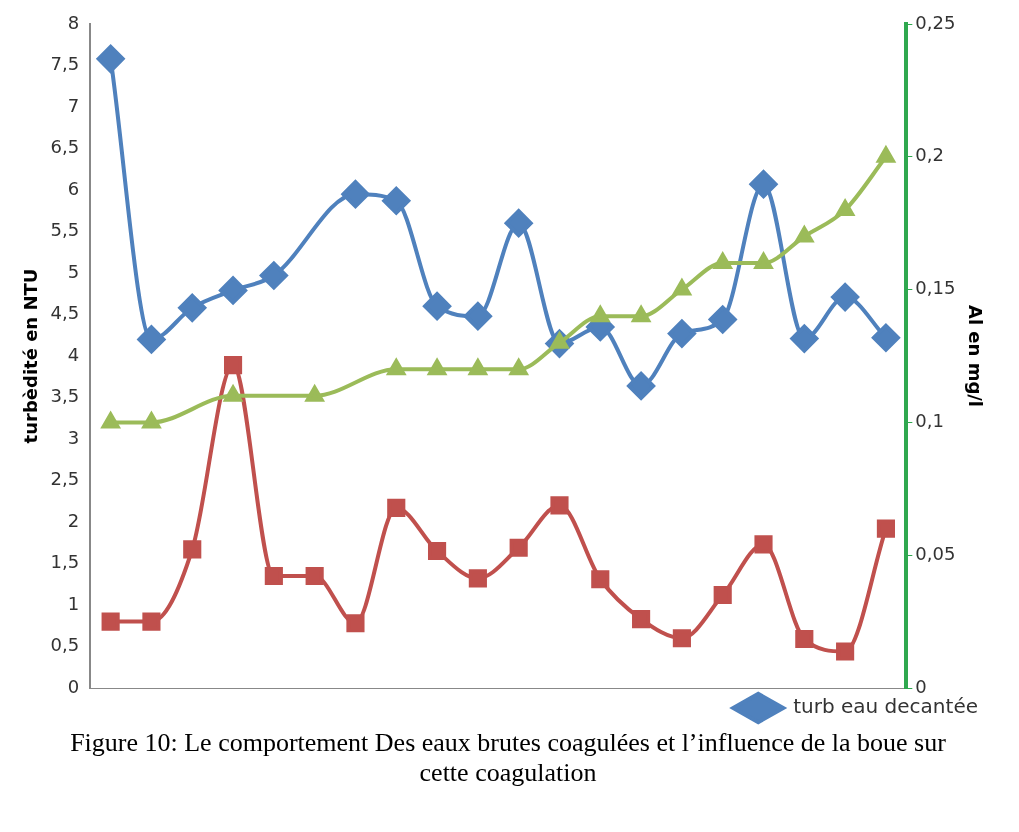 This screenshot has width=1019, height=832. I want to click on y2-tick-label: 0,25, so click(935, 22).